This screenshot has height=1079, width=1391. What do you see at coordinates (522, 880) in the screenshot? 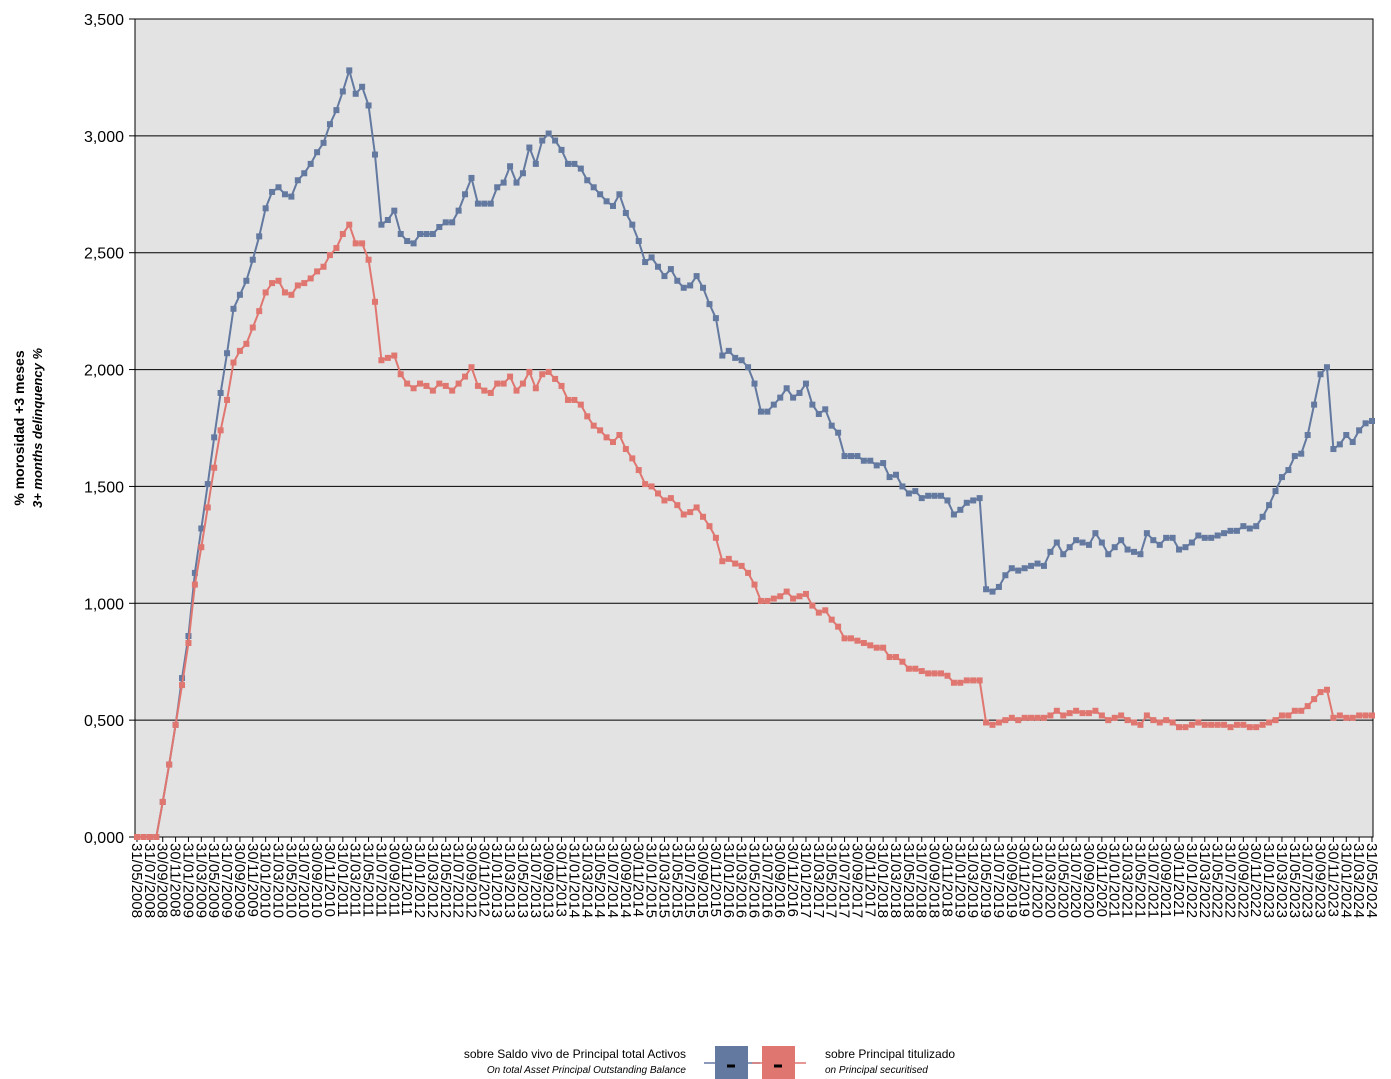
I see `x-tick-label: 31/05/2013` at bounding box center [522, 880].